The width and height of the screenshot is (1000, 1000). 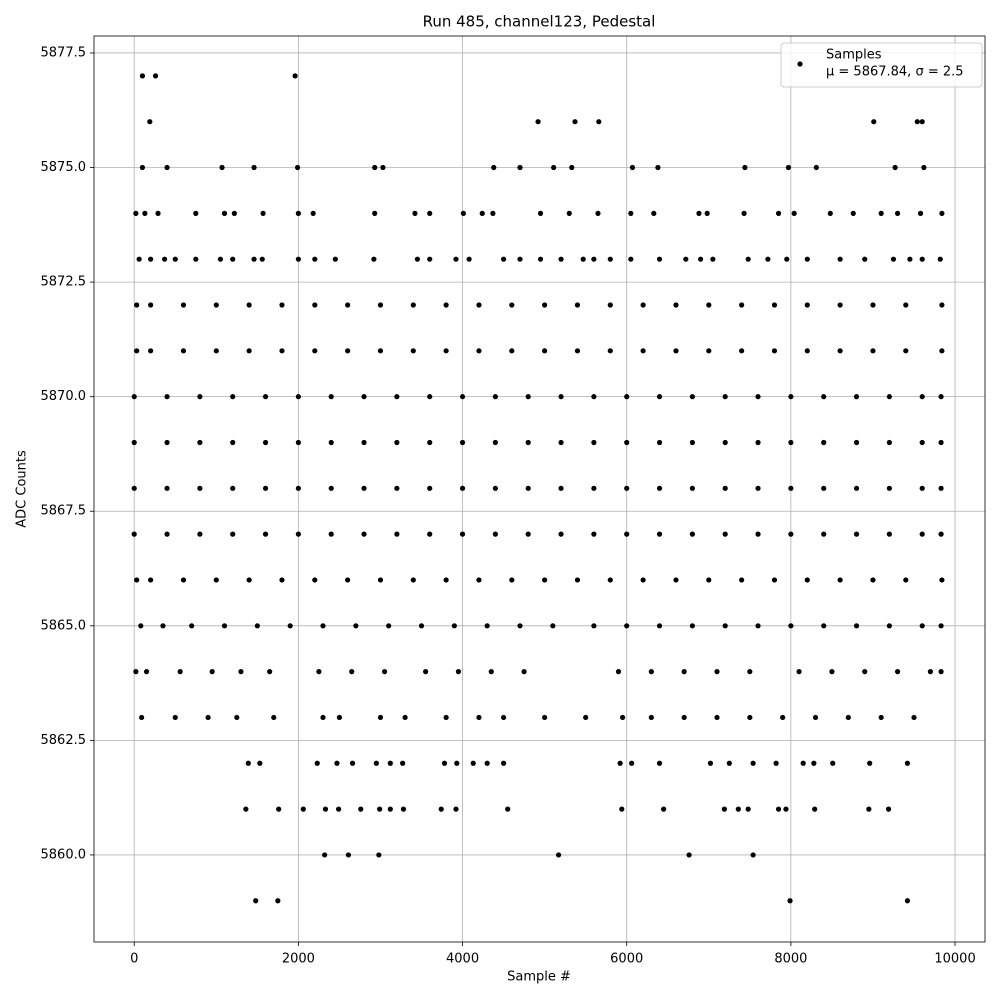 I want to click on y-tick-label: 5862.5, so click(x=64, y=740).